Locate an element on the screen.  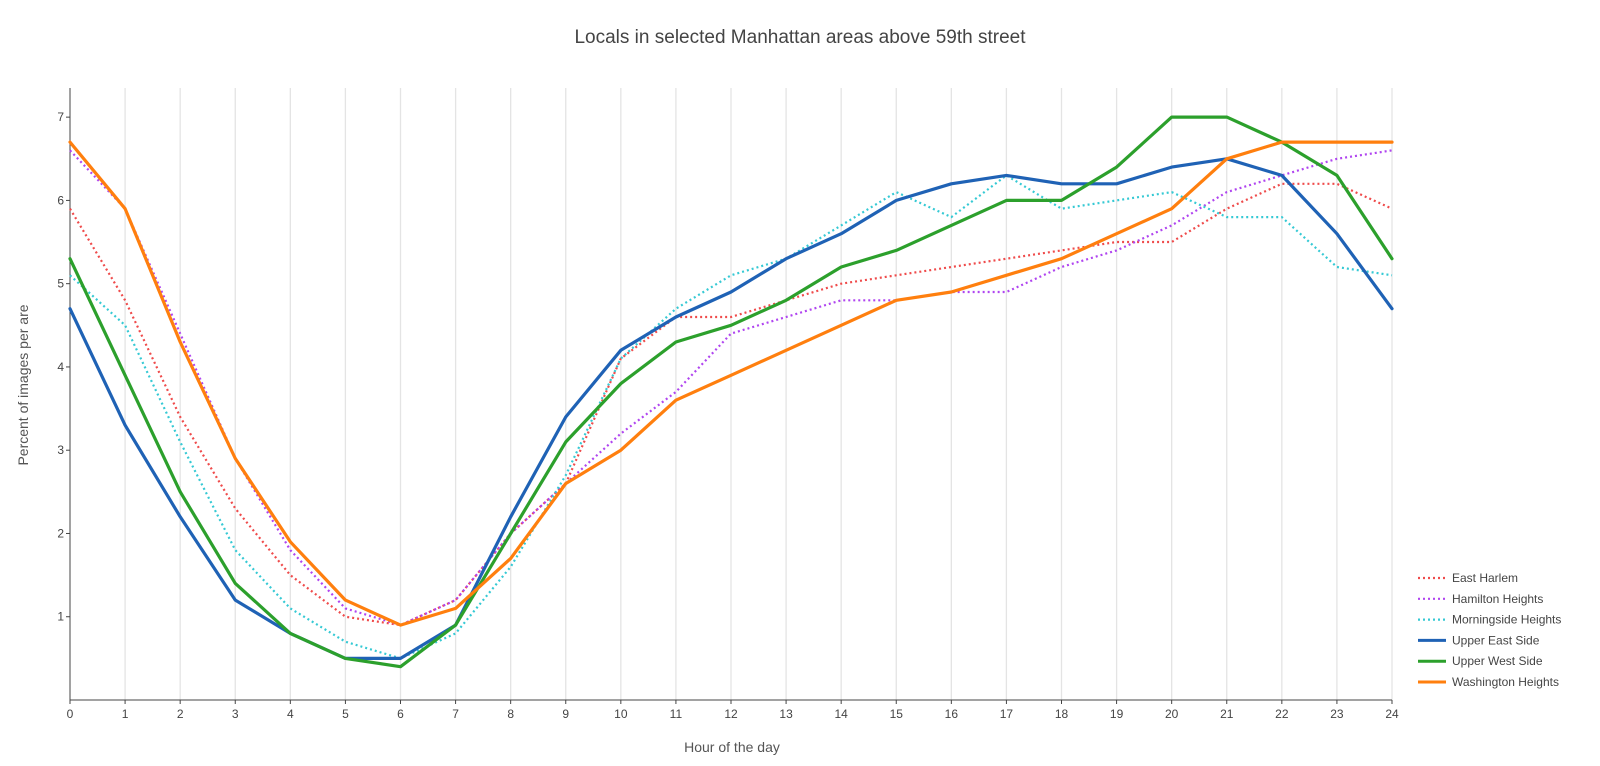
legend-item-east-harlem: East Harlem is located at coordinates (1468, 578).